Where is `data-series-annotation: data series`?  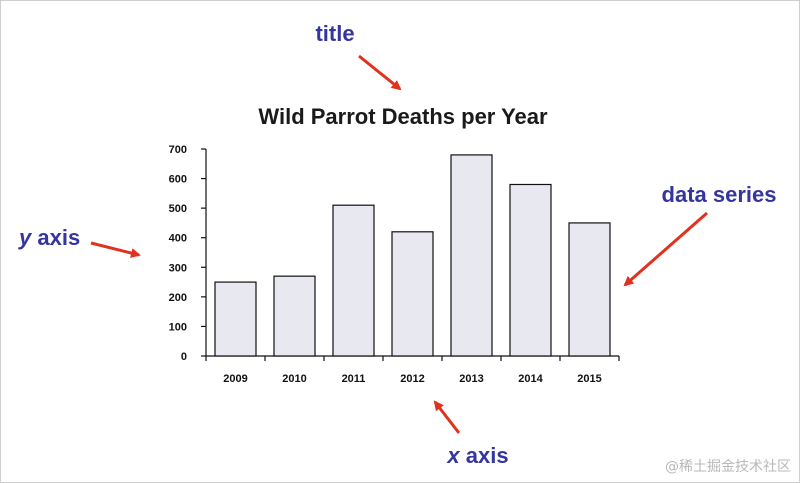 data-series-annotation: data series is located at coordinates (719, 194).